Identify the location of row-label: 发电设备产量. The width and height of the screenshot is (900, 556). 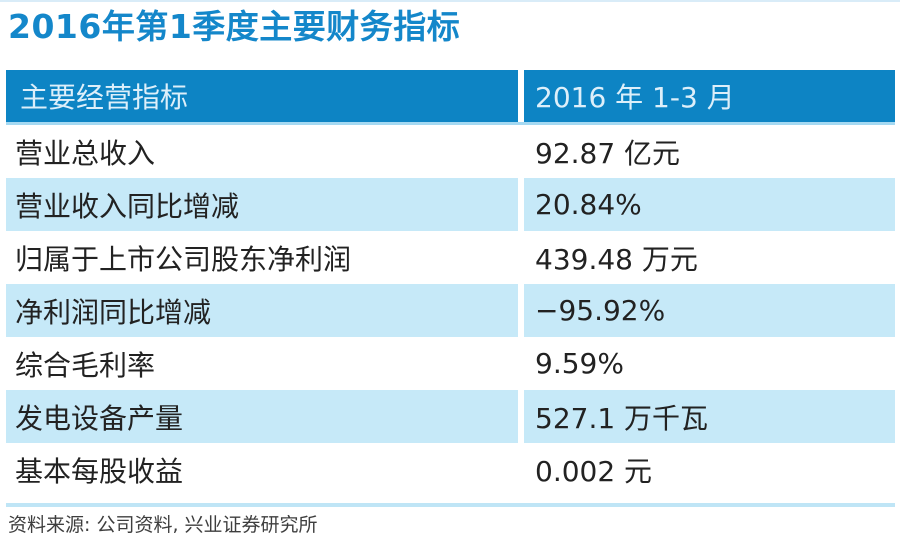
(262, 416).